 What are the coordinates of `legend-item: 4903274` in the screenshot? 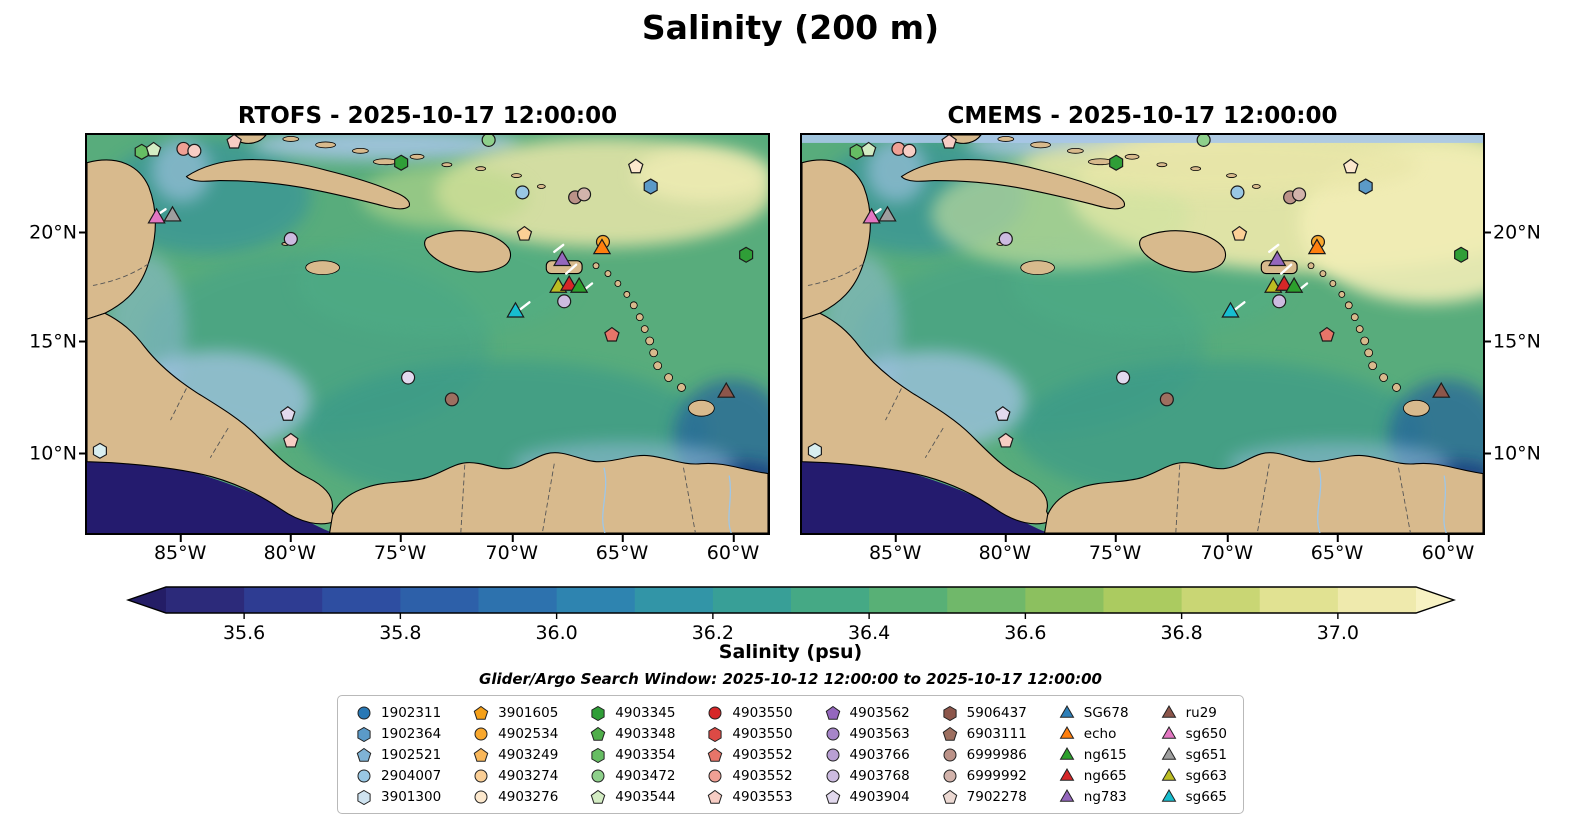 It's located at (514, 775).